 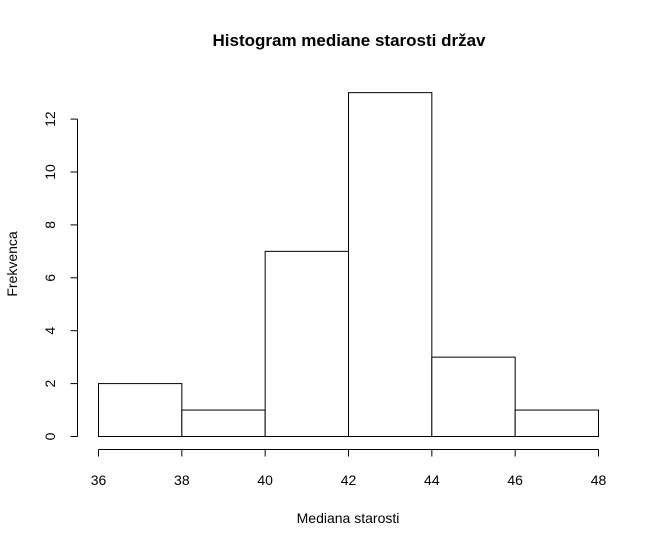 What do you see at coordinates (432, 480) in the screenshot?
I see `x-tick-label: 44` at bounding box center [432, 480].